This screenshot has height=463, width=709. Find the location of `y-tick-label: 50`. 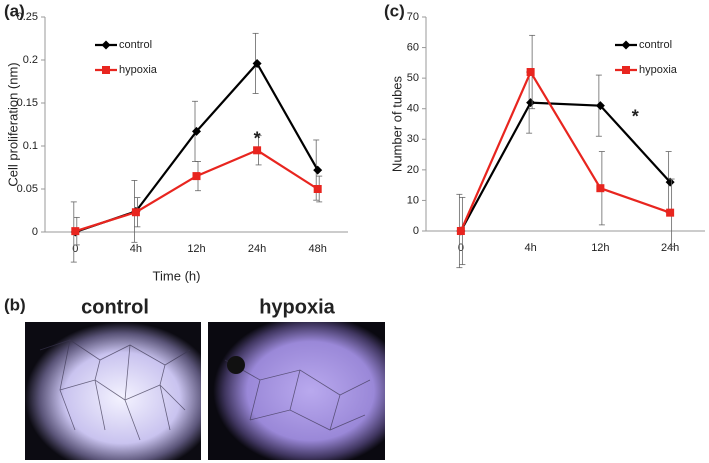

y-tick-label: 50 is located at coordinates (413, 78).